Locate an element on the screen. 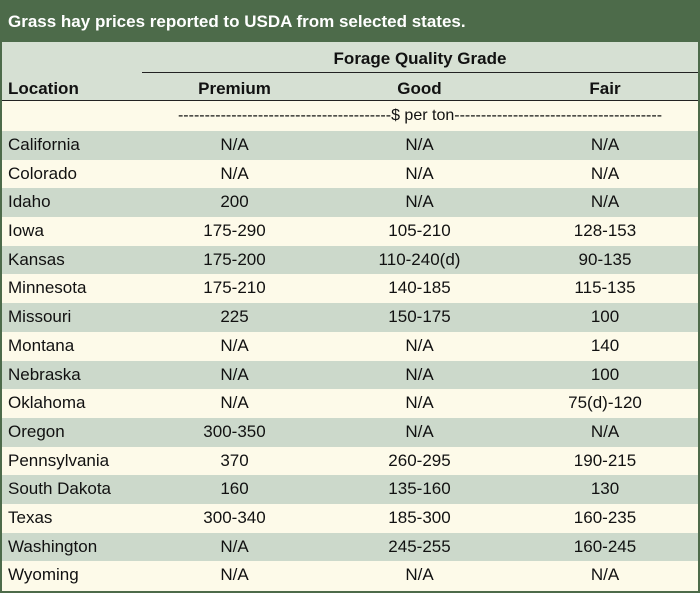 The image size is (700, 593). cell-fair: 130 is located at coordinates (605, 489).